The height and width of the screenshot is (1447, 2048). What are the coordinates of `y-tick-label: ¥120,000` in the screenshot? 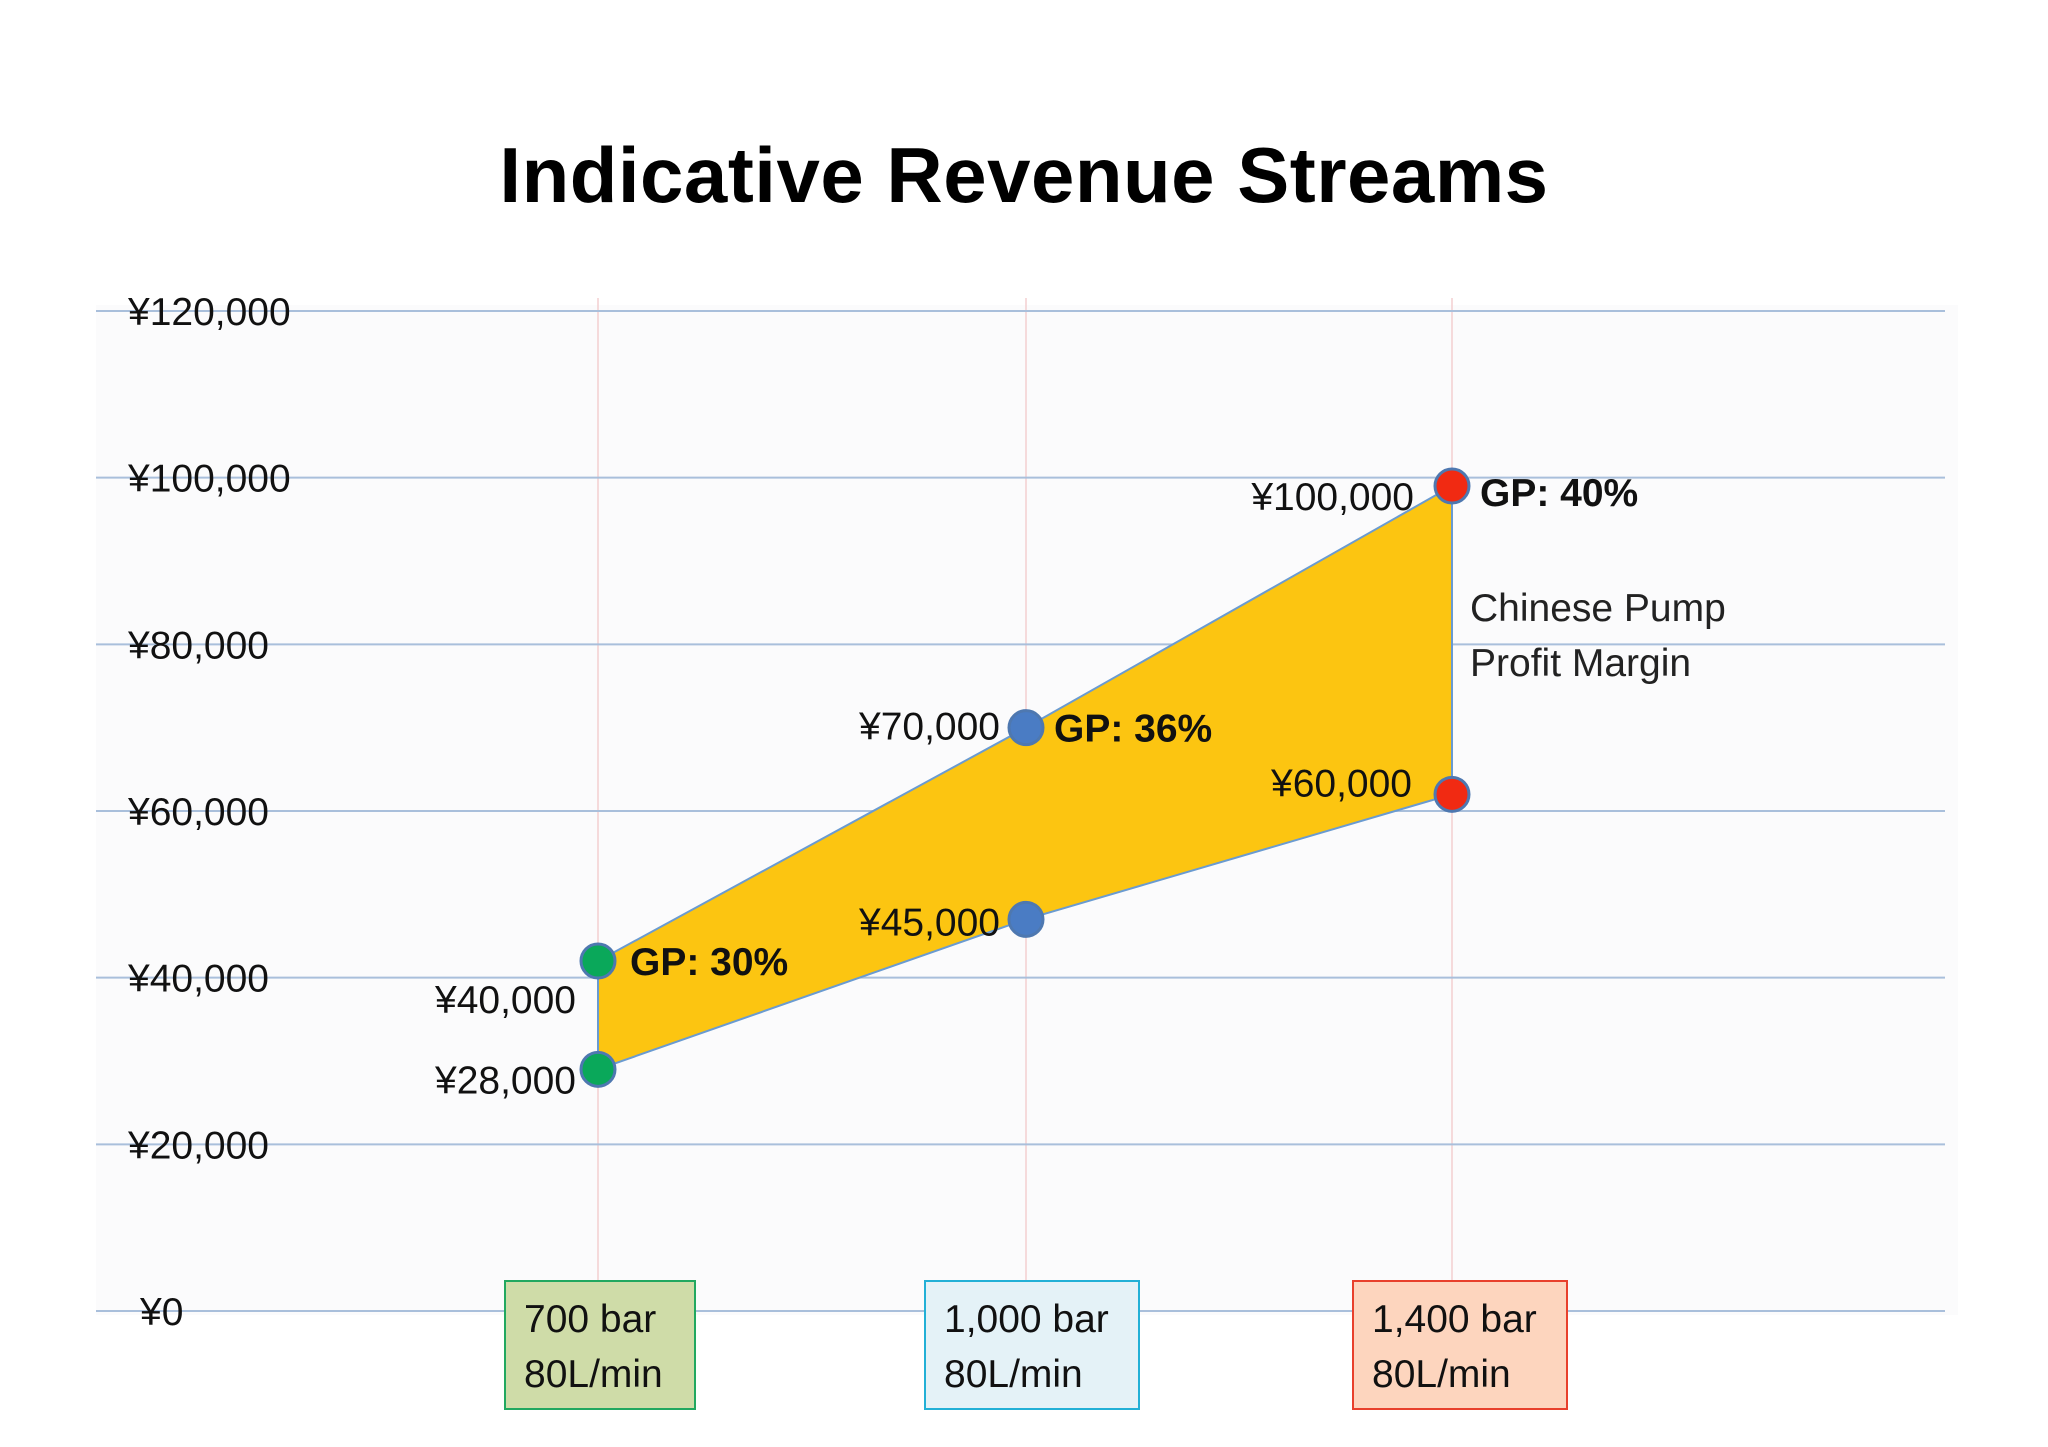 It's located at (209, 312).